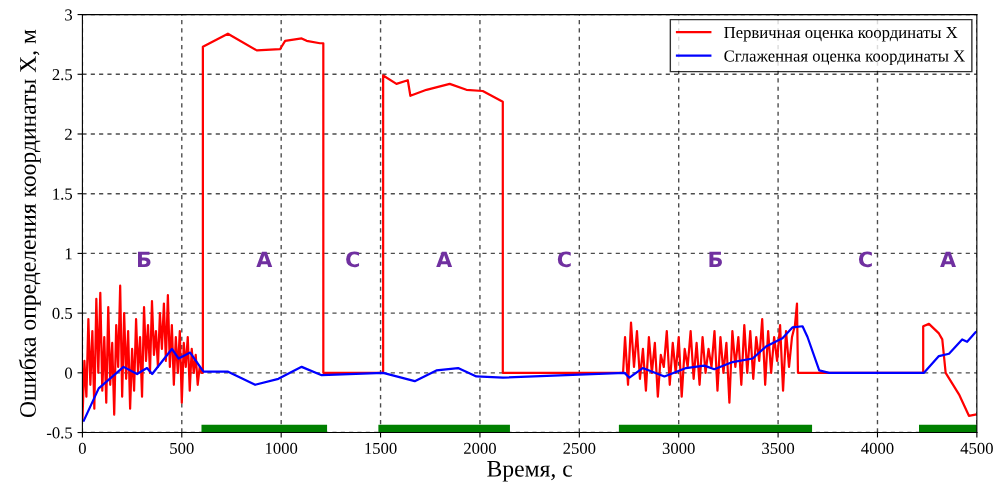  Describe the element at coordinates (59, 433) in the screenshot. I see `y-tick-label: -0.5` at that location.